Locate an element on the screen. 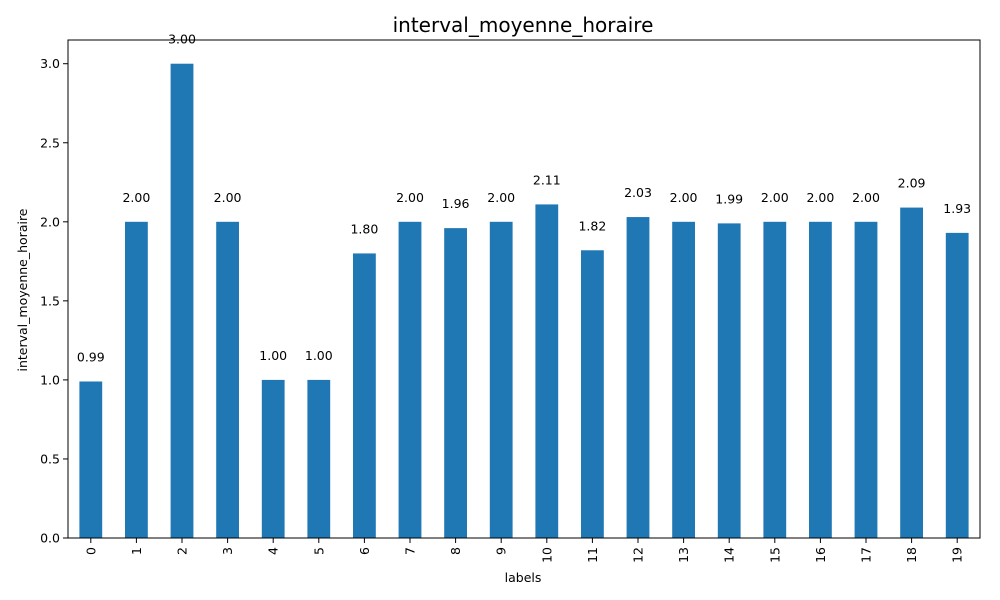  data-label-8: 1.96 is located at coordinates (456, 203).